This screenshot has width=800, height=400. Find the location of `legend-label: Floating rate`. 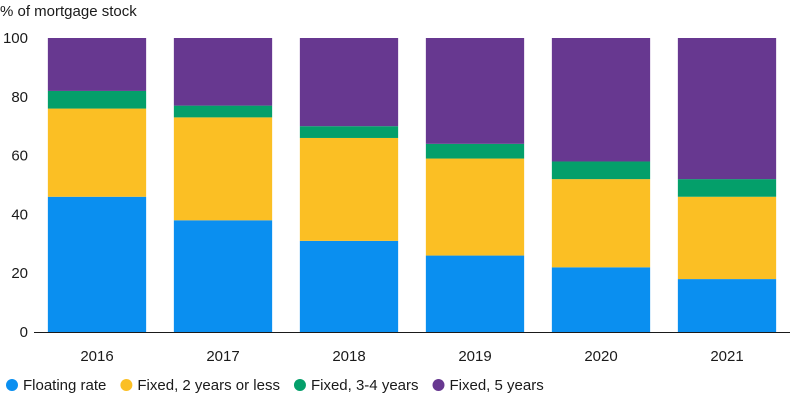

legend-label: Floating rate is located at coordinates (64, 385).